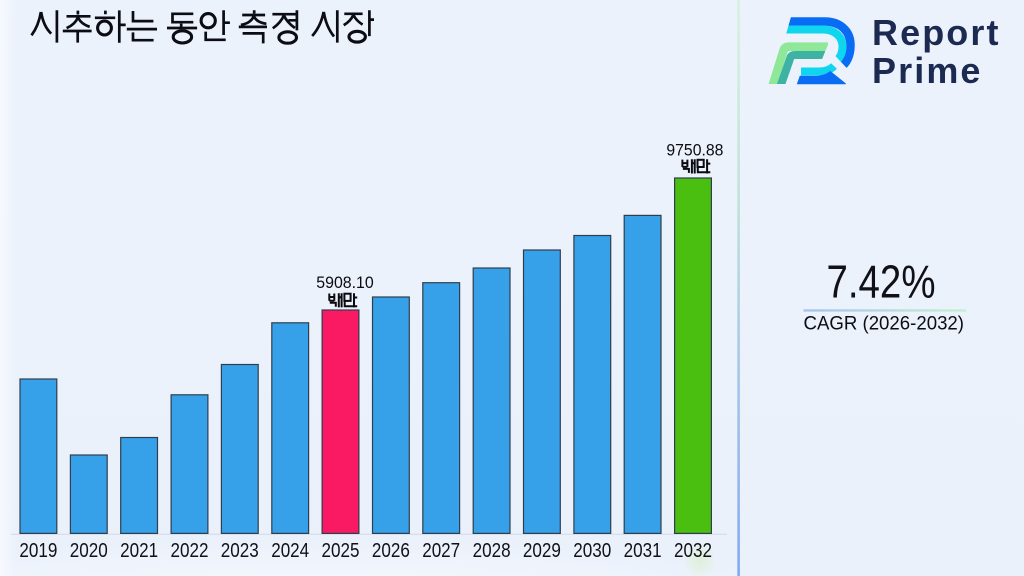 The width and height of the screenshot is (1024, 576). Describe the element at coordinates (441, 551) in the screenshot. I see `svg-text: 2027` at that location.